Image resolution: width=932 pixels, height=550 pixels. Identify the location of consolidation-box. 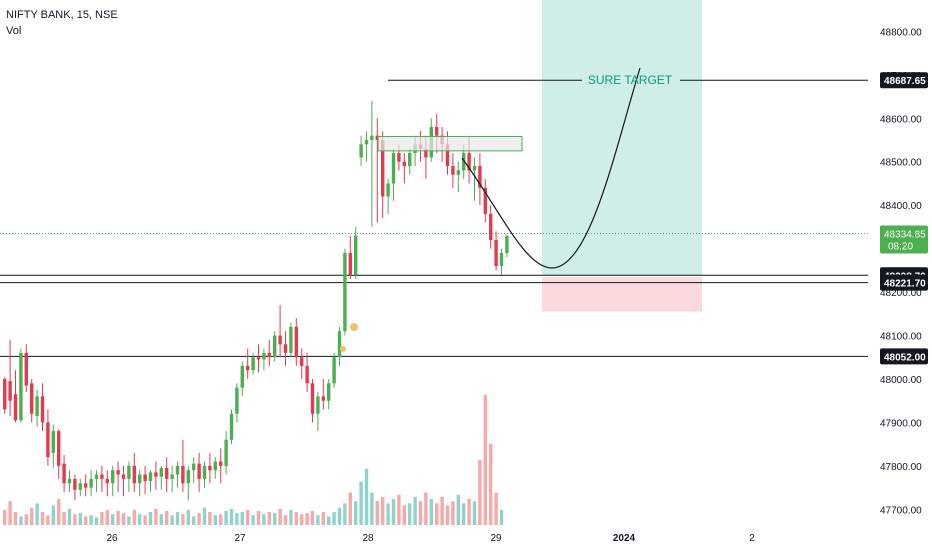
(450, 144).